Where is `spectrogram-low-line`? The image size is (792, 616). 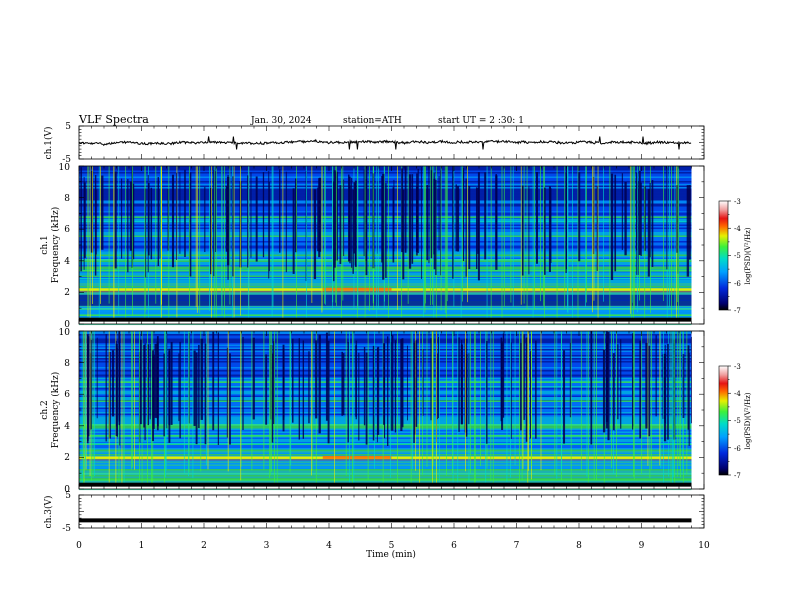 spectrogram-low-line is located at coordinates (385, 487).